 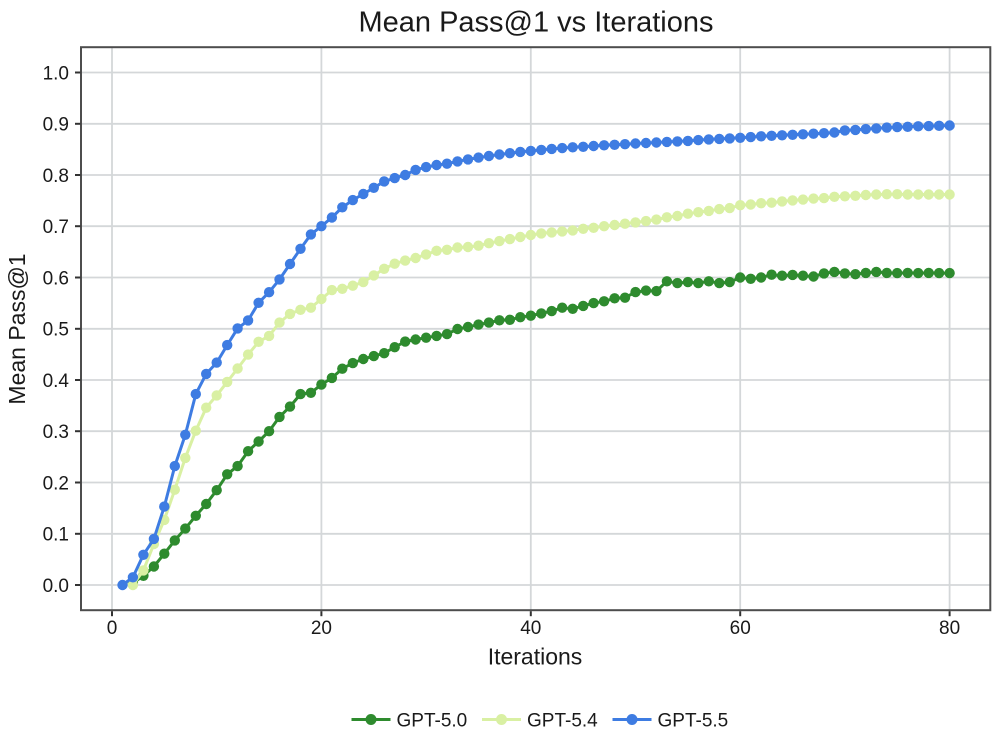 I want to click on svg-text: Mean Pass@1, so click(x=17, y=328).